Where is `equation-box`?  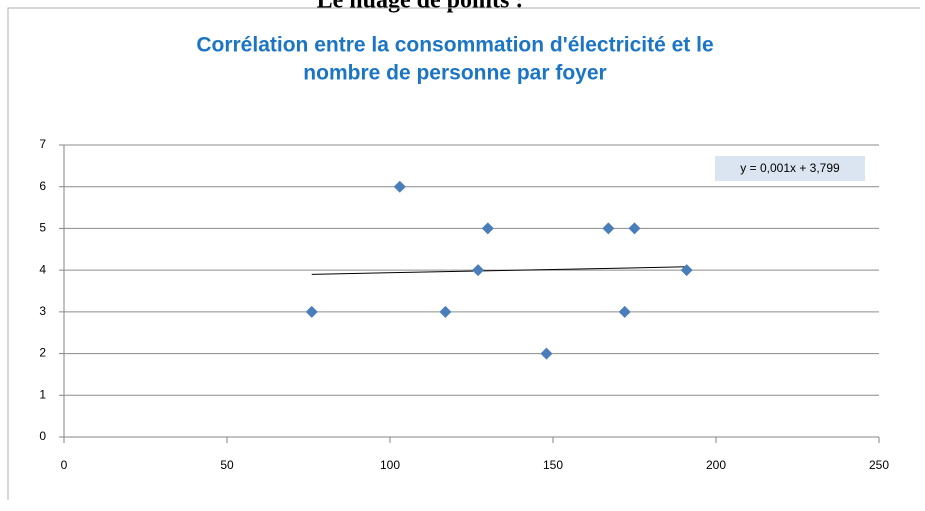
equation-box is located at coordinates (790, 168).